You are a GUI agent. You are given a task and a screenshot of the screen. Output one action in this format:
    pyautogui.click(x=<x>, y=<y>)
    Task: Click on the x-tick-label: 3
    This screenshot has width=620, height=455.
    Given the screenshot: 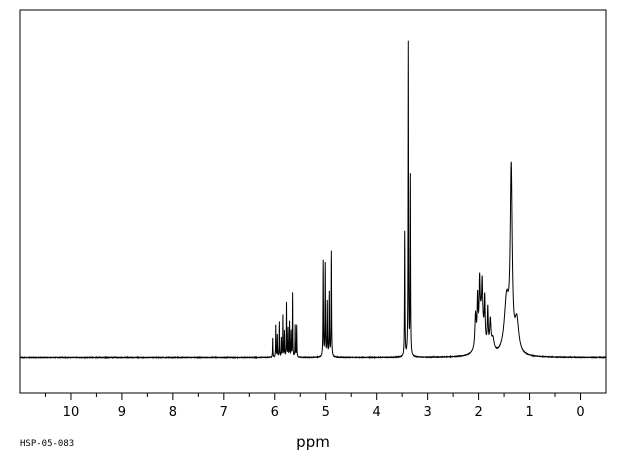 What is the action you would take?
    pyautogui.click(x=428, y=412)
    